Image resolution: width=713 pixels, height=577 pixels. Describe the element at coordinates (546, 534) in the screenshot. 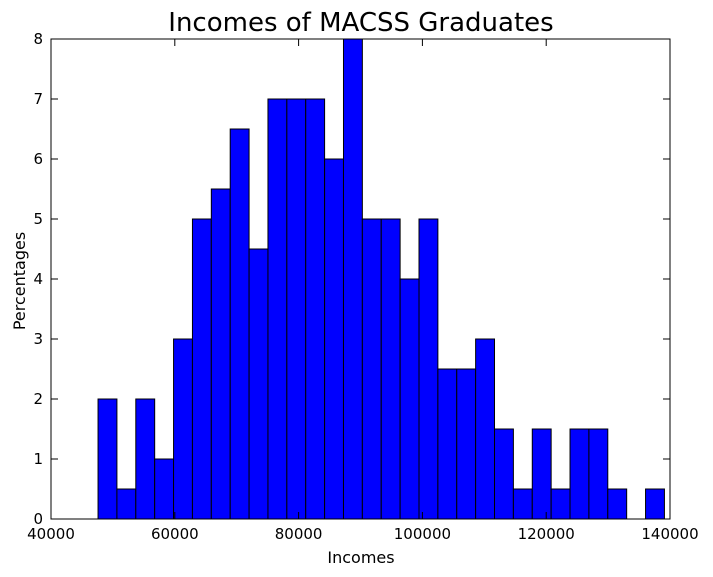

I see `x-tick-label: 120000` at that location.